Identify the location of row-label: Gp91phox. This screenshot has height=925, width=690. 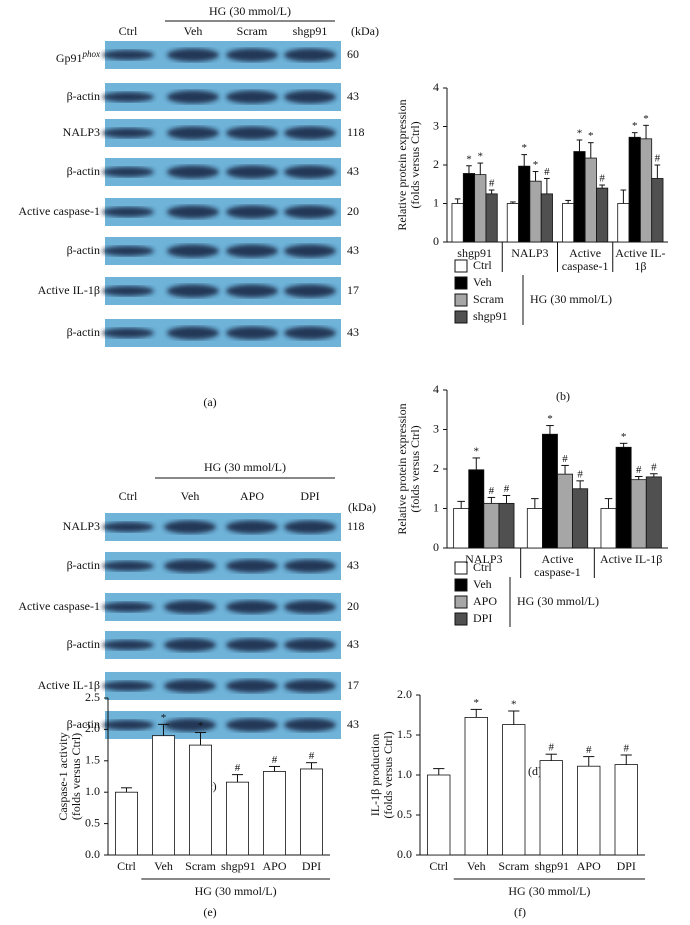
(78, 56).